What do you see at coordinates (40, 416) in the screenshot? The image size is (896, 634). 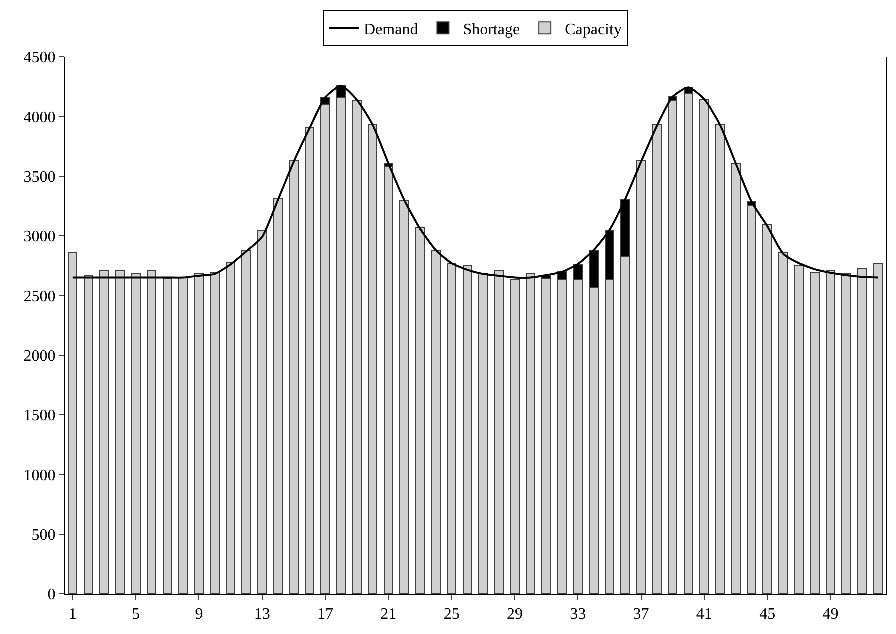 I see `y-tick-label: 1500` at bounding box center [40, 416].